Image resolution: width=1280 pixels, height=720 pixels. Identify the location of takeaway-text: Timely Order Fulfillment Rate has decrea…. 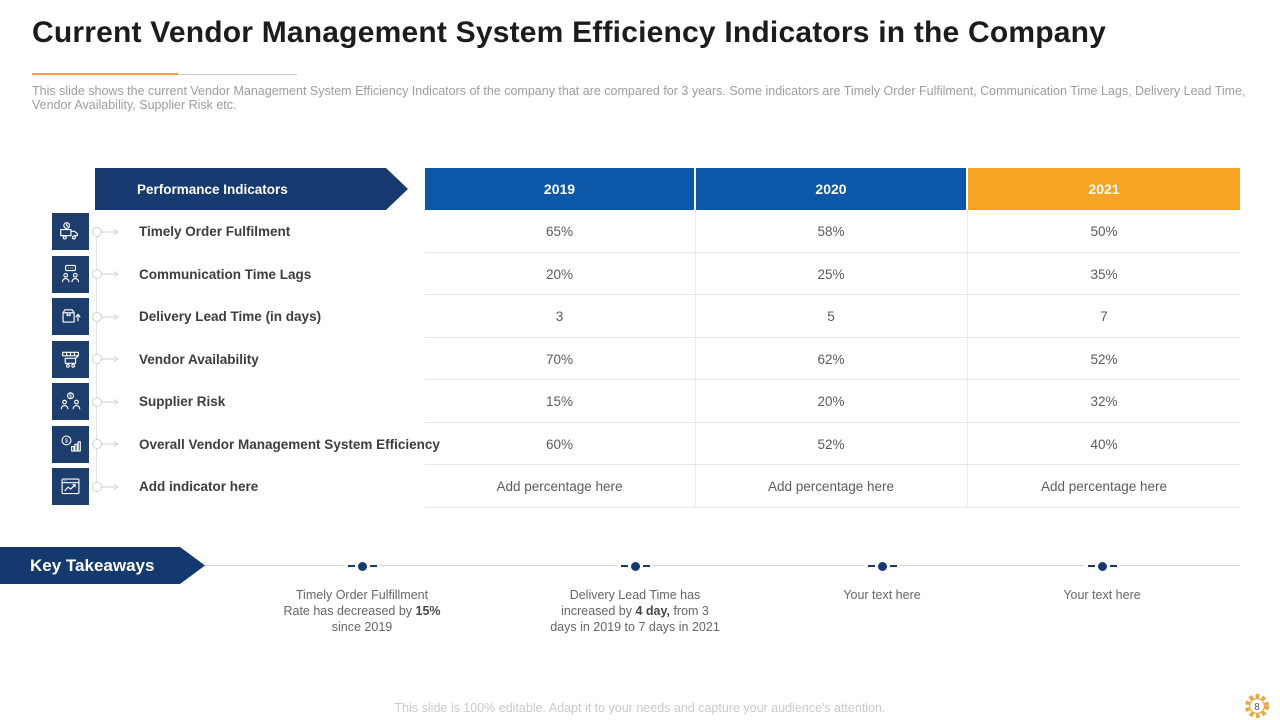
(362, 611).